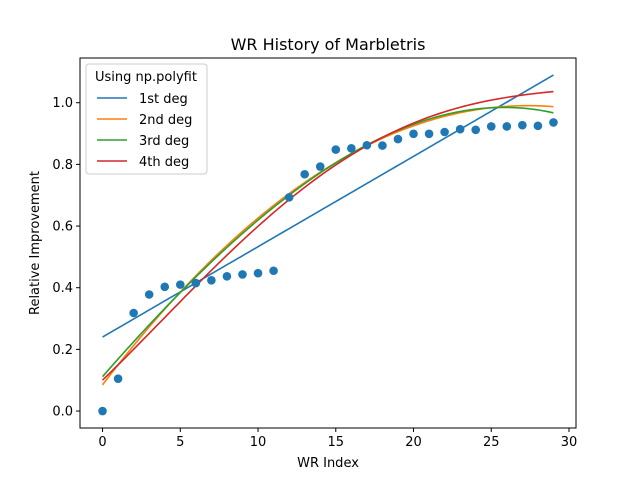  Describe the element at coordinates (163, 99) in the screenshot. I see `legend-entry-label: 1st deg` at that location.